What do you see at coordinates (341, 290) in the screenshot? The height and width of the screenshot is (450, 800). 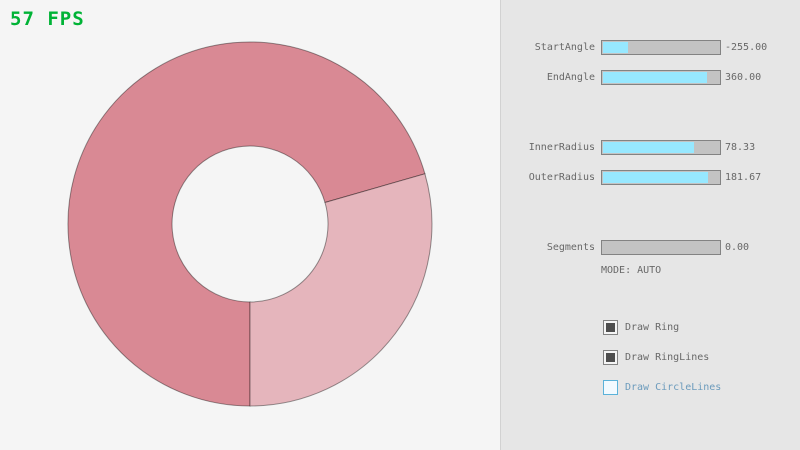 I see `ring-single-segment` at bounding box center [341, 290].